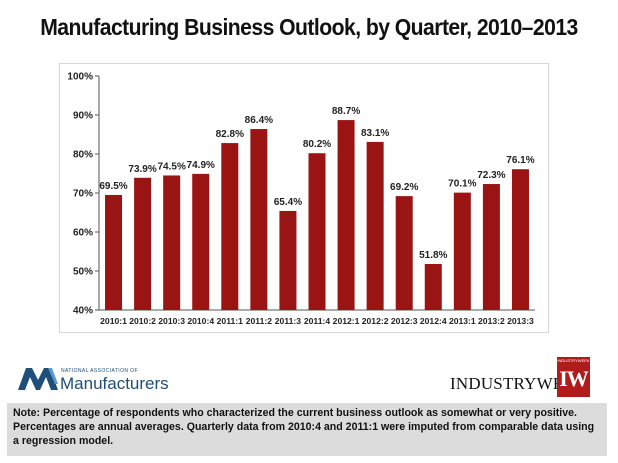 This screenshot has height=463, width=618. Describe the element at coordinates (142, 321) in the screenshot. I see `x-tick-label: 2010:2` at that location.